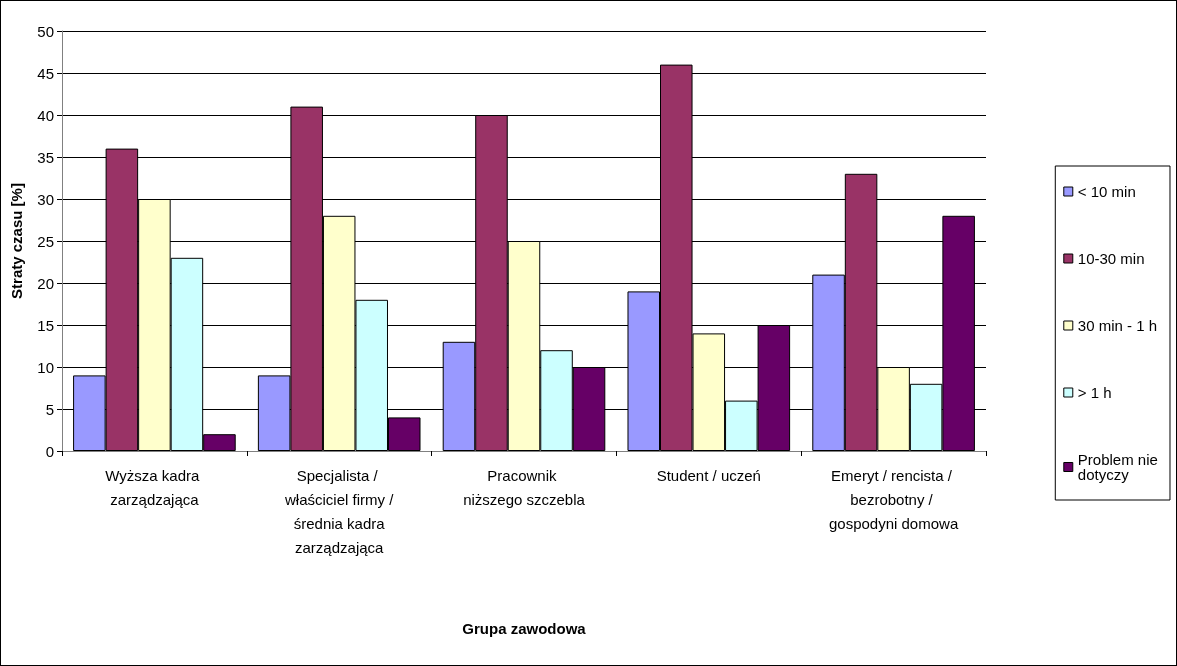  What do you see at coordinates (45, 283) in the screenshot?
I see `y-tick-label: 20` at bounding box center [45, 283].